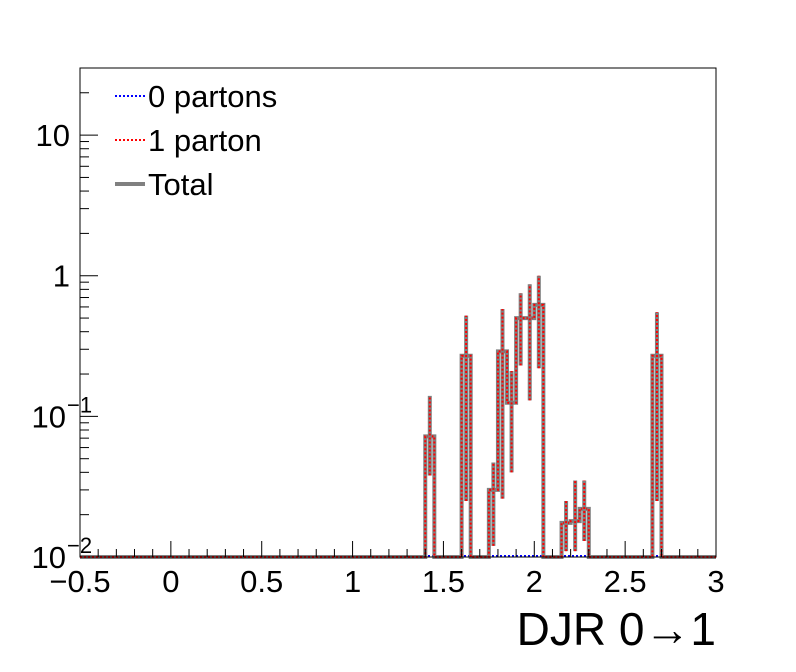 The image size is (796, 672). Describe the element at coordinates (715, 581) in the screenshot. I see `x-tick-label: 3` at that location.